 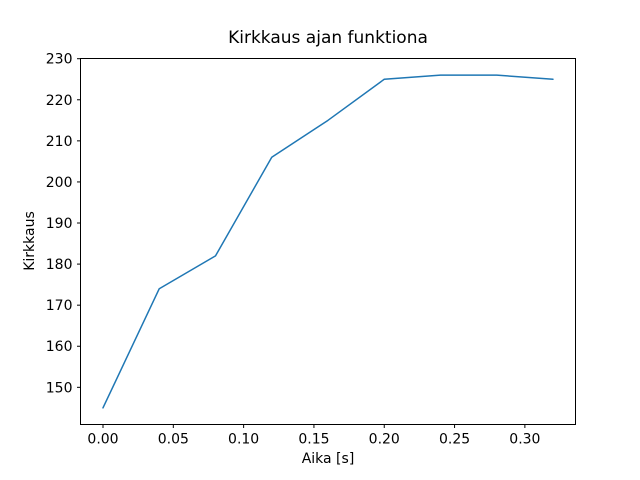 I want to click on x-tick-label: 0.00, so click(x=102, y=440).